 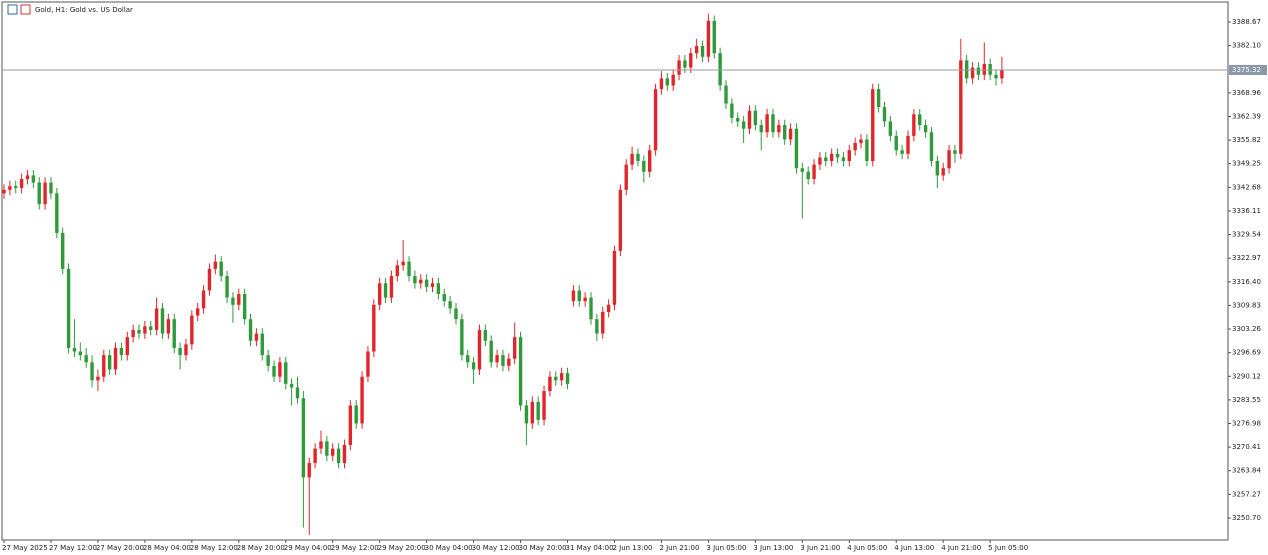 What do you see at coordinates (1246, 423) in the screenshot?
I see `y-tick-label: 3276.98` at bounding box center [1246, 423].